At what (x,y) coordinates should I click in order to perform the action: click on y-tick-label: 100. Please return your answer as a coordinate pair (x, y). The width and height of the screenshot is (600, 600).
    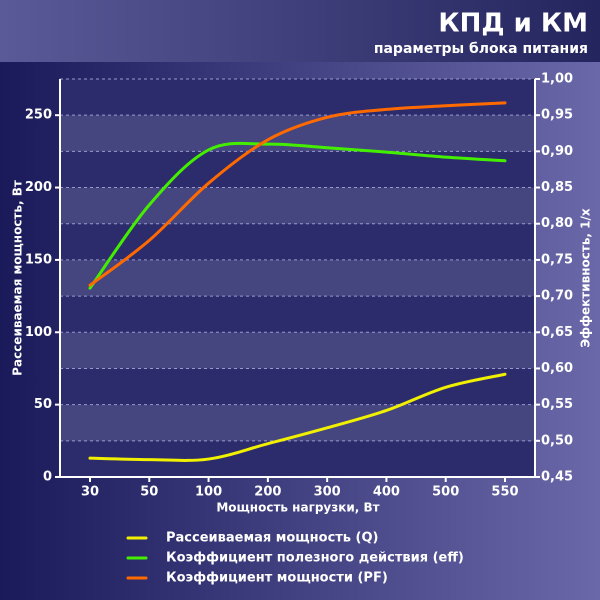
    Looking at the image, I should click on (38, 332).